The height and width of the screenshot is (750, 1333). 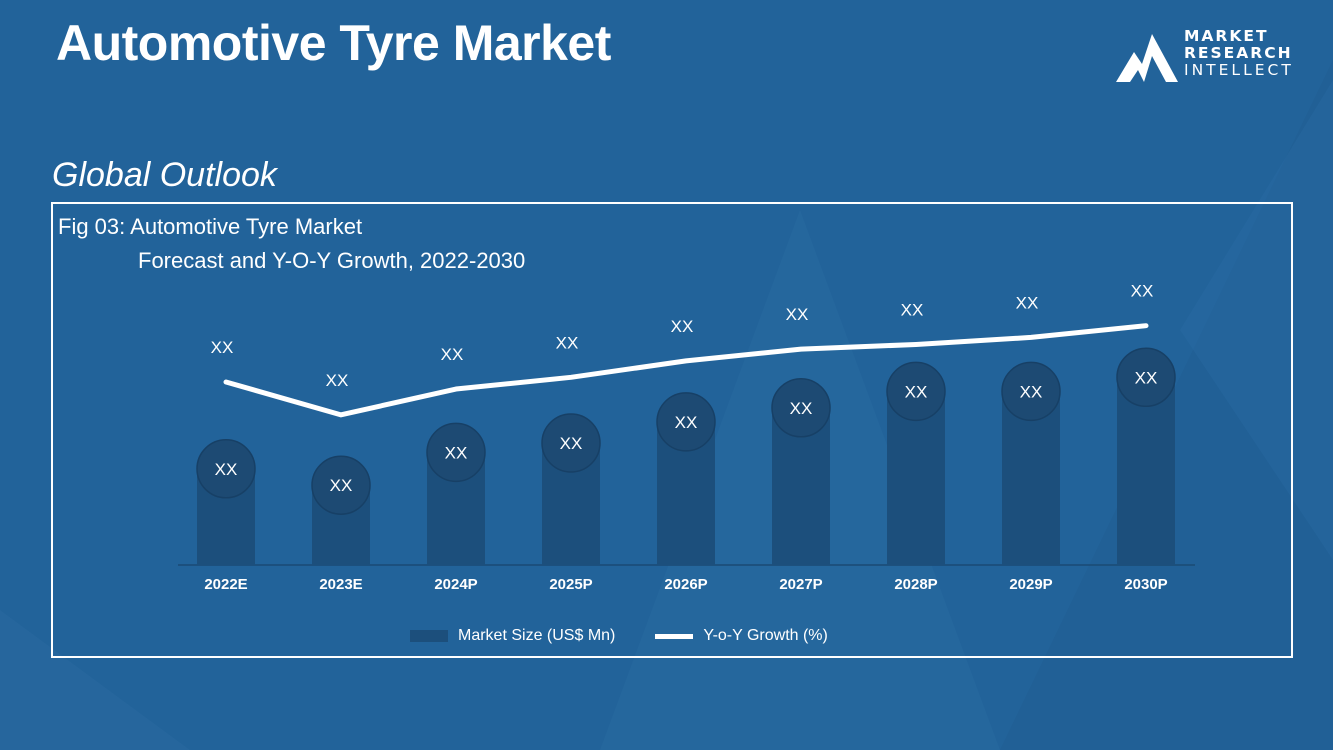 What do you see at coordinates (1030, 584) in the screenshot?
I see `x-tick-label: 2029P` at bounding box center [1030, 584].